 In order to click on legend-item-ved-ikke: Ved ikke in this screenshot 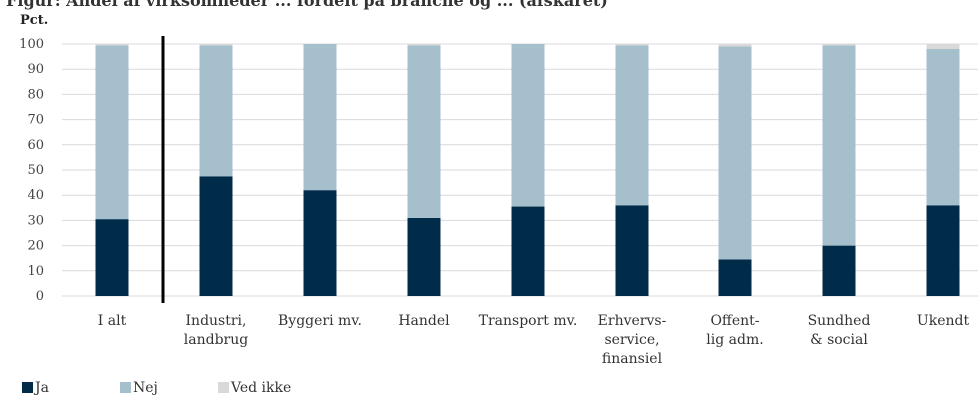, I will do `click(254, 388)`.